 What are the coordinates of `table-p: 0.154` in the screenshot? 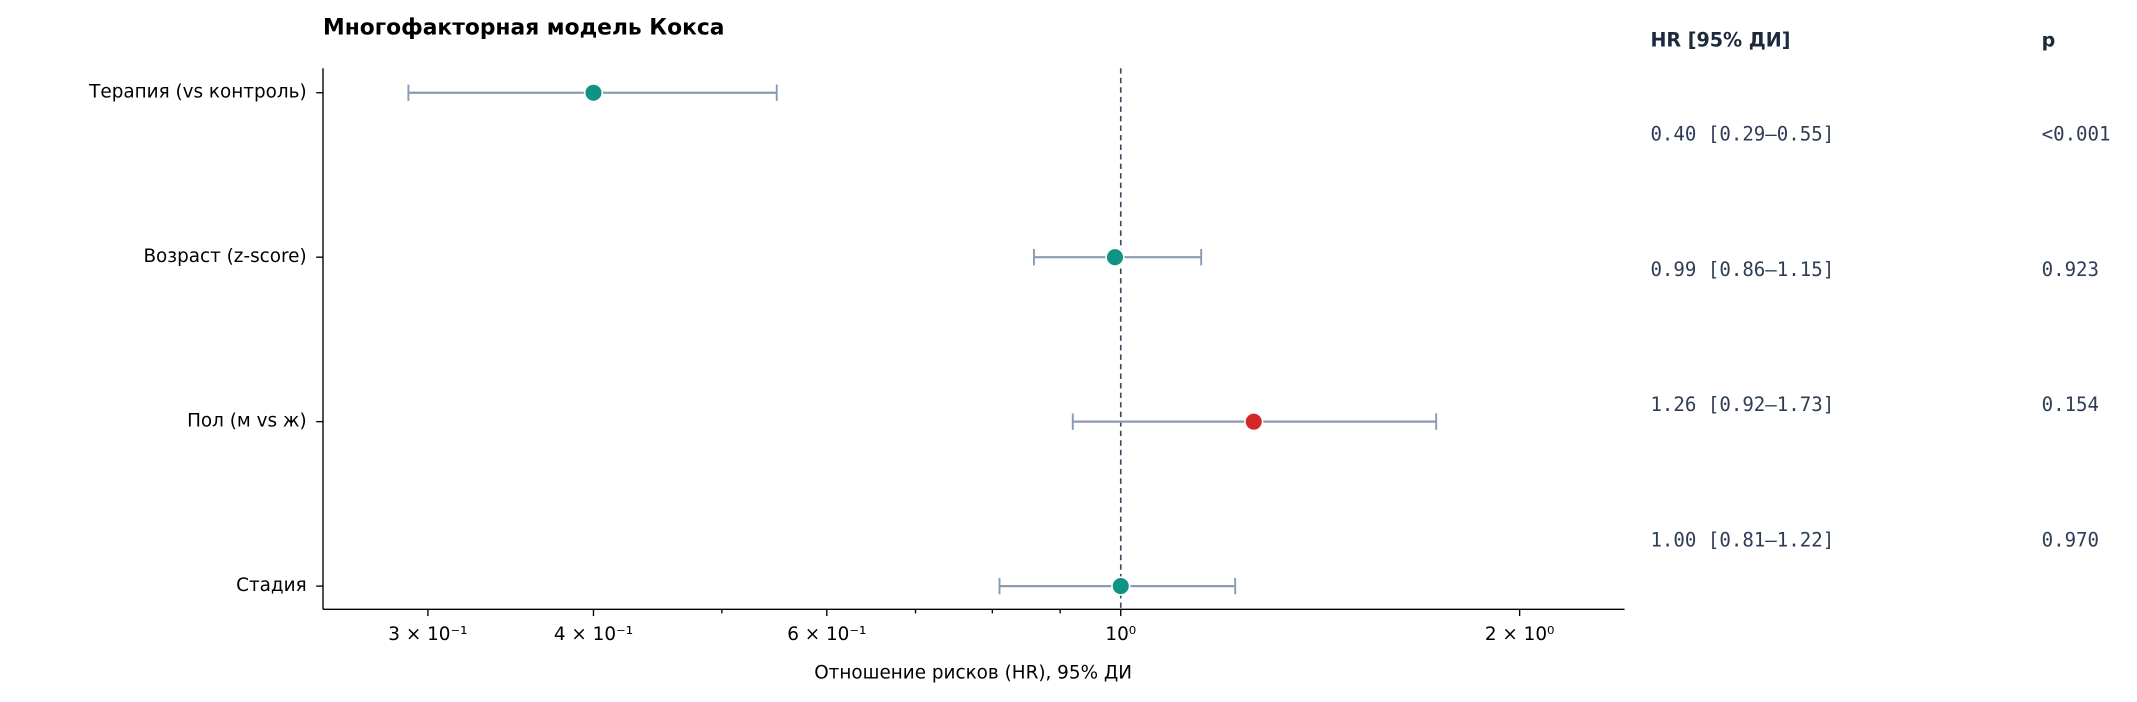 It's located at (2070, 405).